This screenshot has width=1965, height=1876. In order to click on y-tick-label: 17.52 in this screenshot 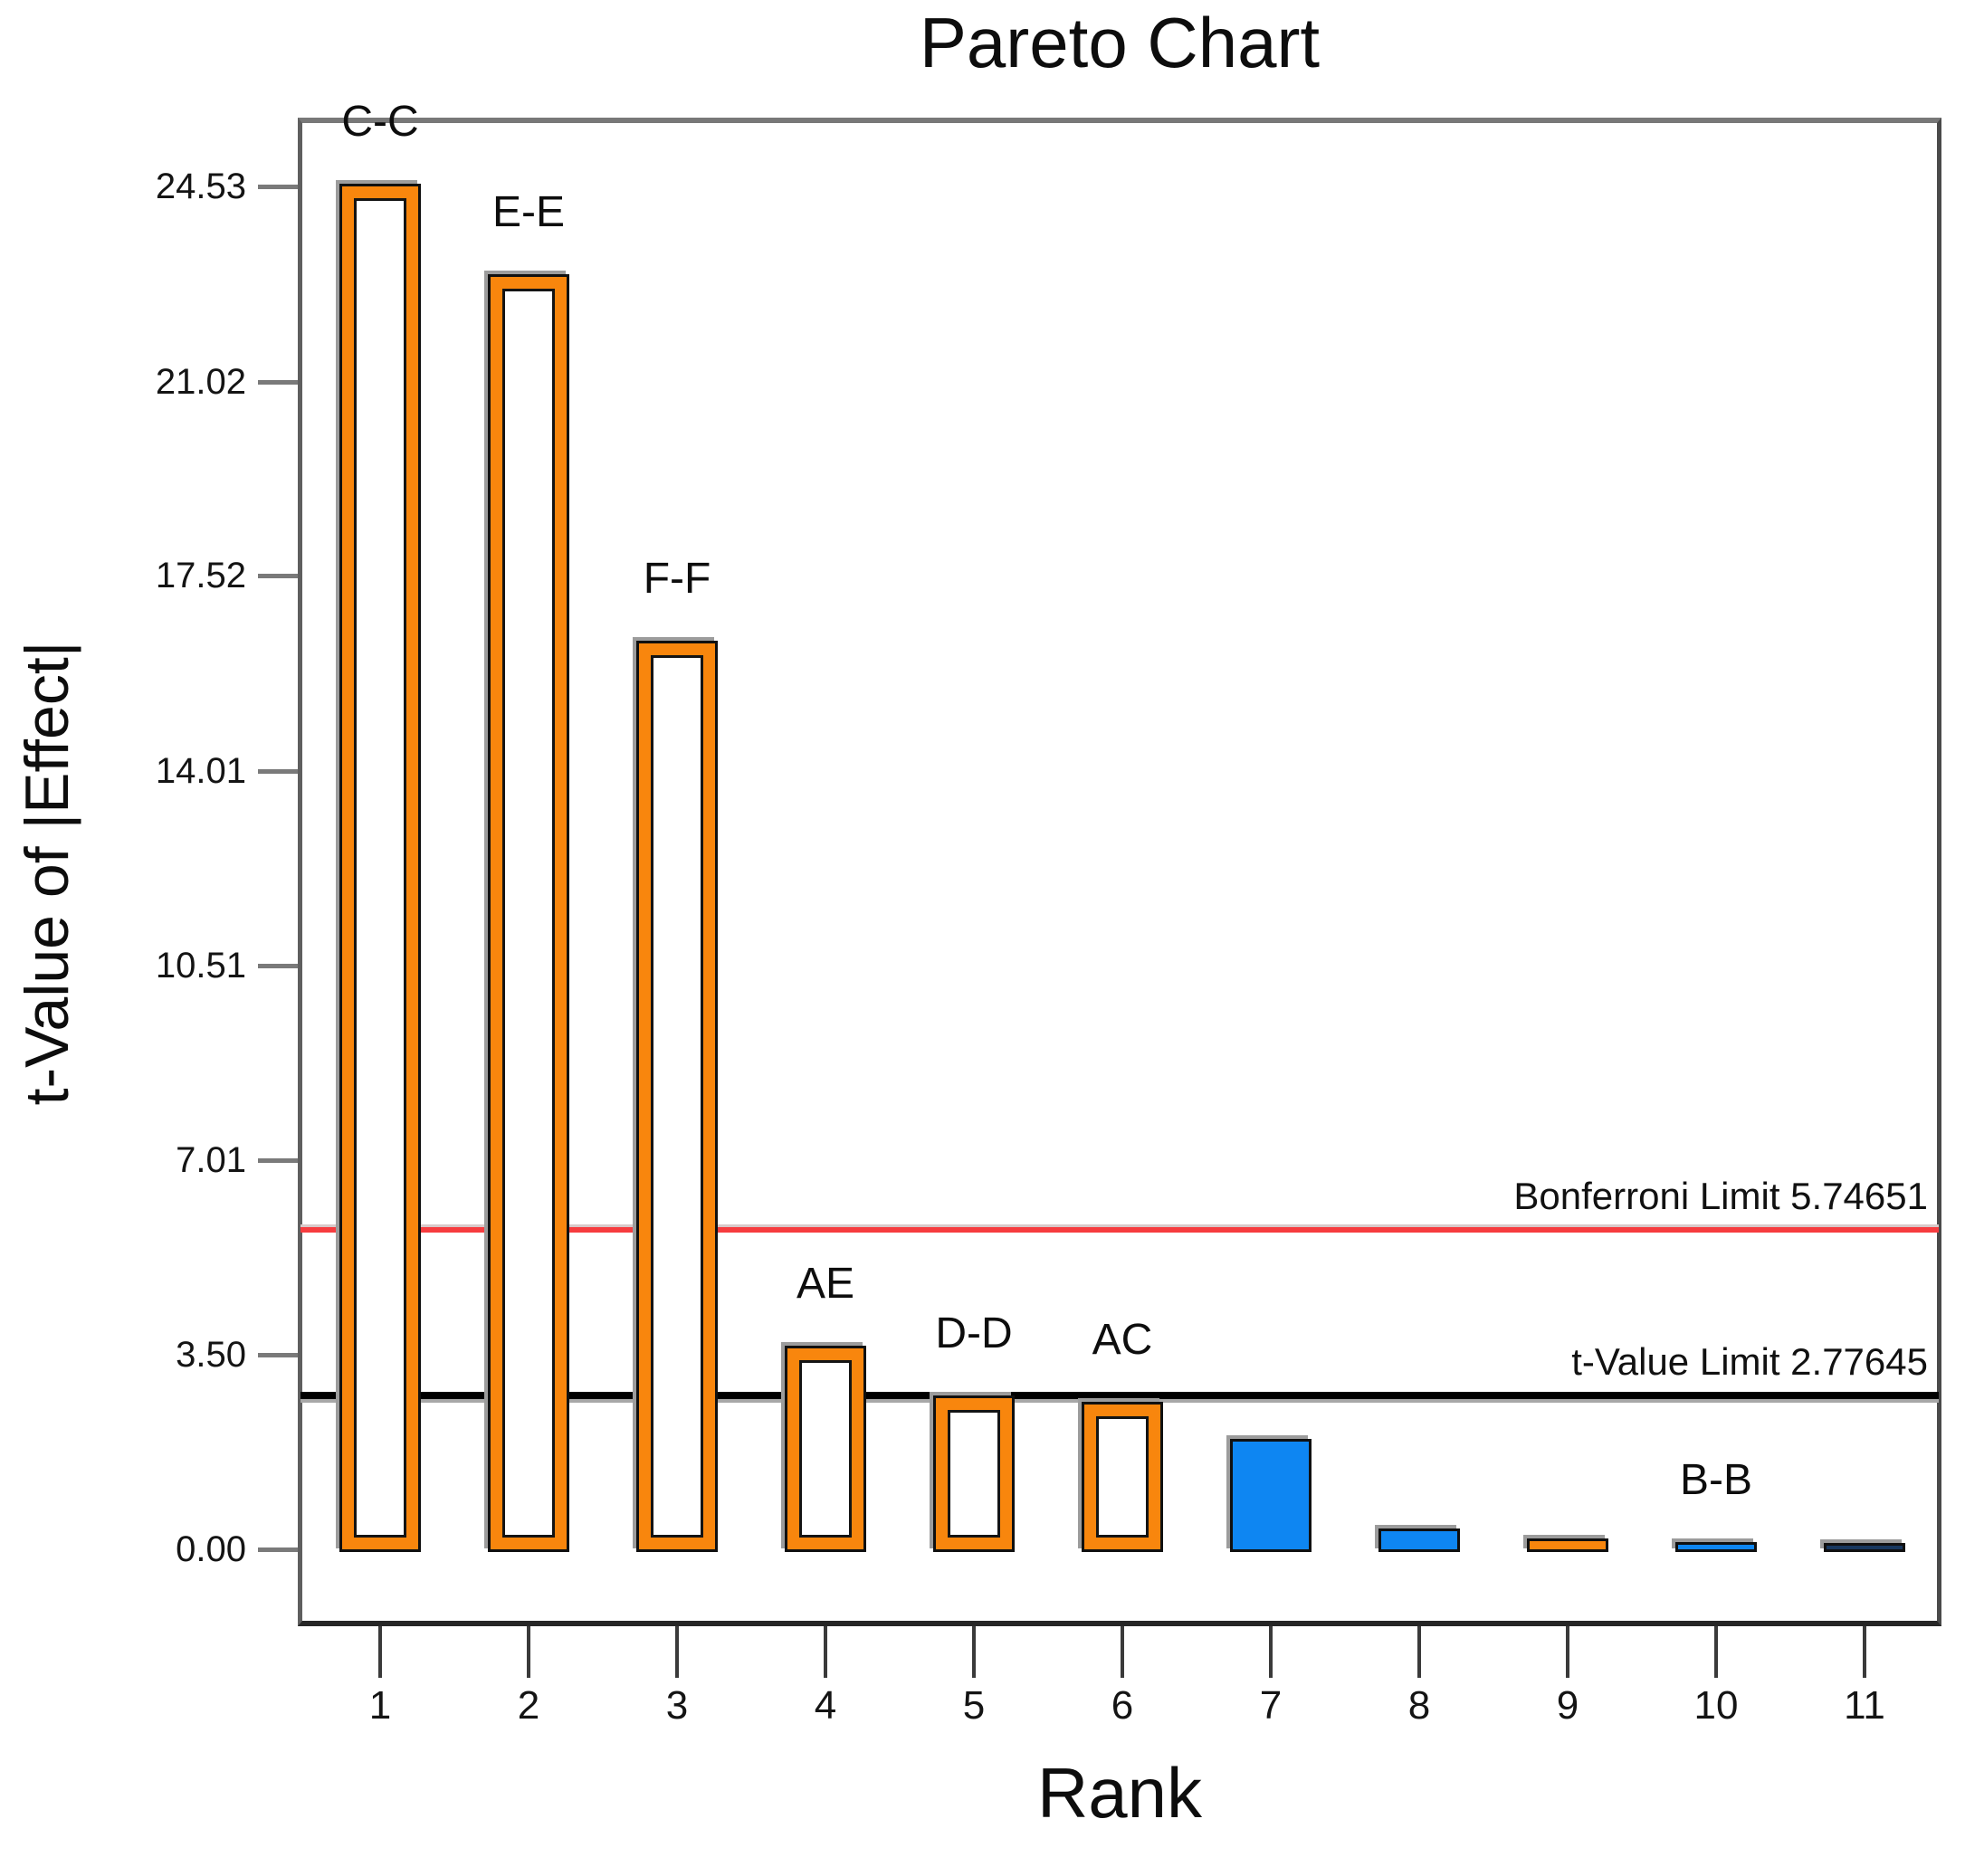, I will do `click(200, 576)`.